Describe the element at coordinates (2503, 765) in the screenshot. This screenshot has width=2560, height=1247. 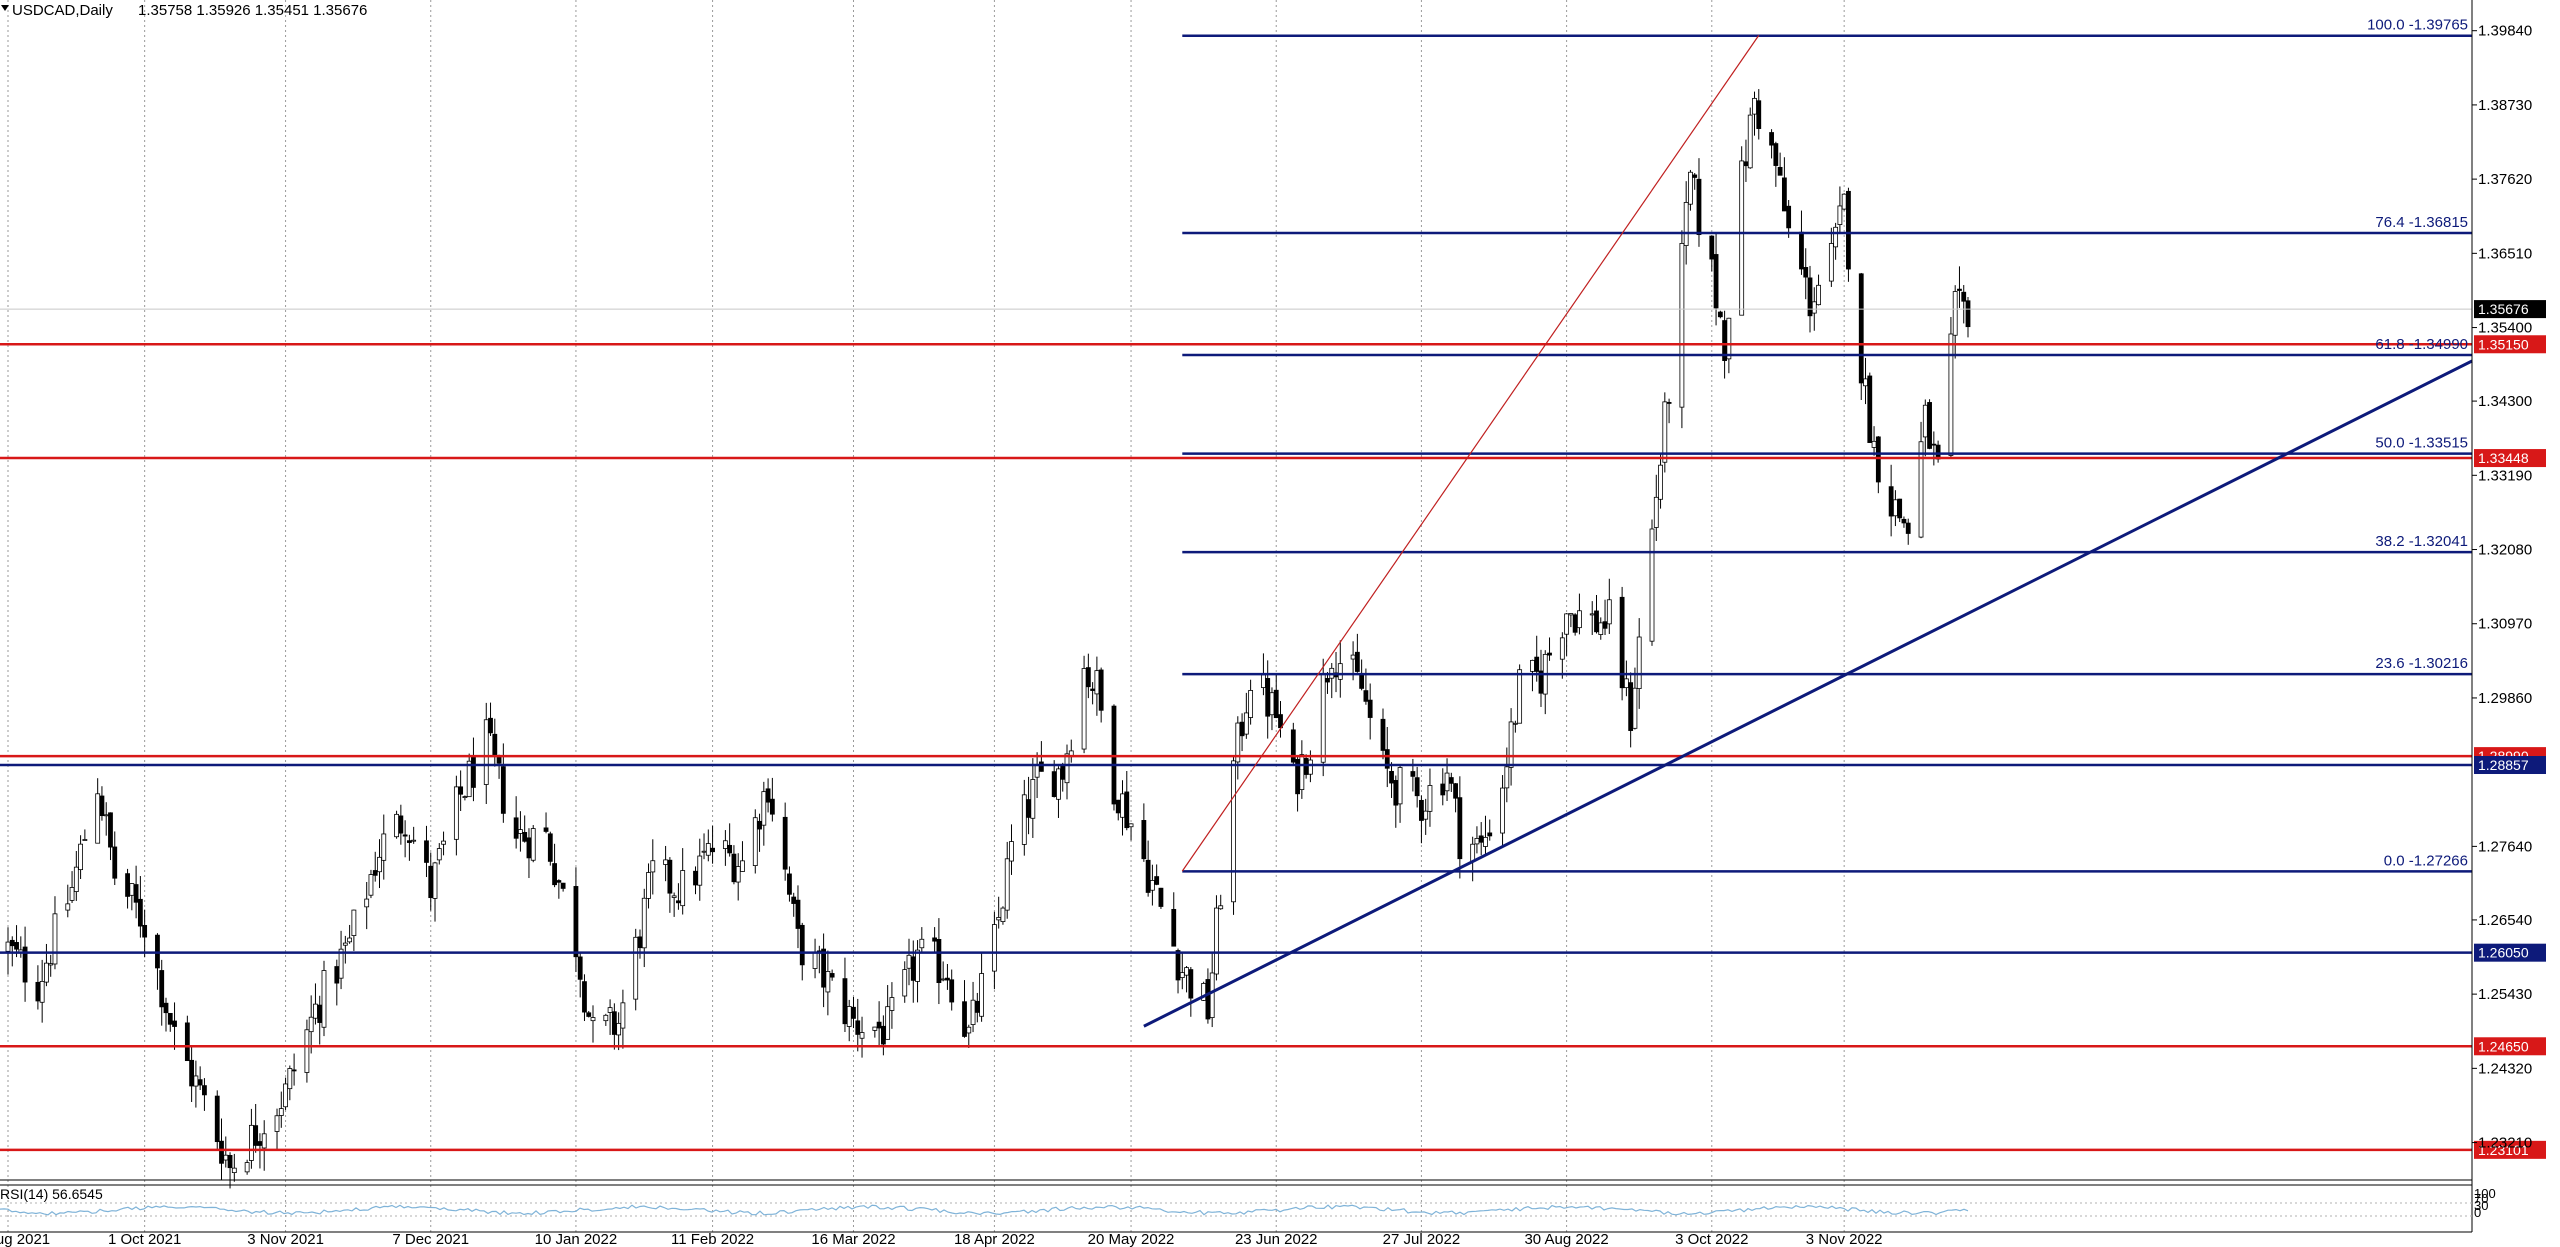
I see `level-price-text: 1.28857` at that location.